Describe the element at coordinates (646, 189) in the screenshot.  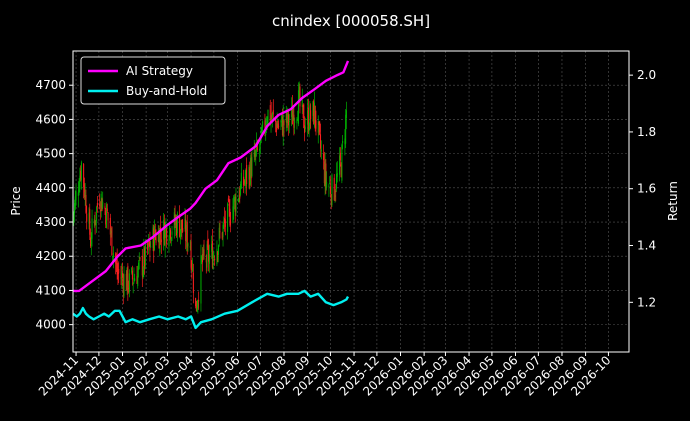
I see `y-tick-label-right: 1.6` at that location.